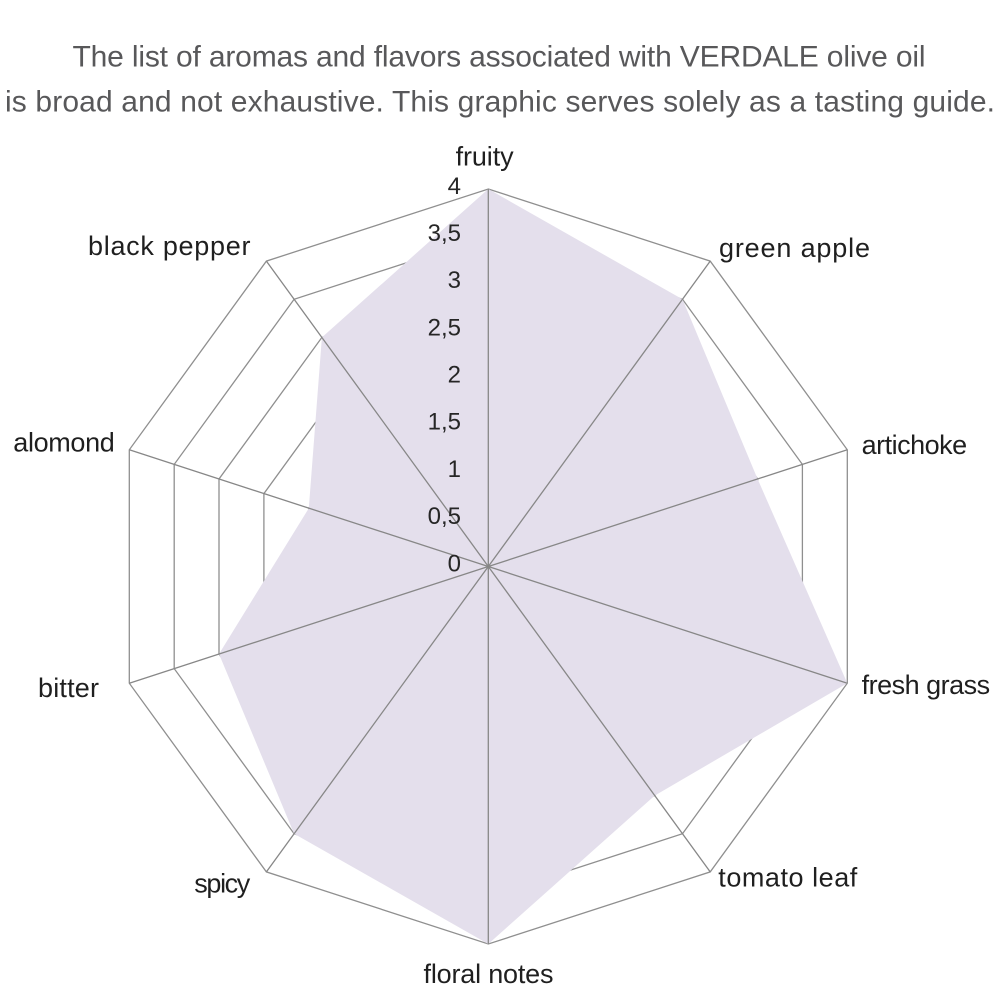 The height and width of the screenshot is (1000, 1000). Describe the element at coordinates (169, 246) in the screenshot. I see `svg-text: black pepper` at that location.